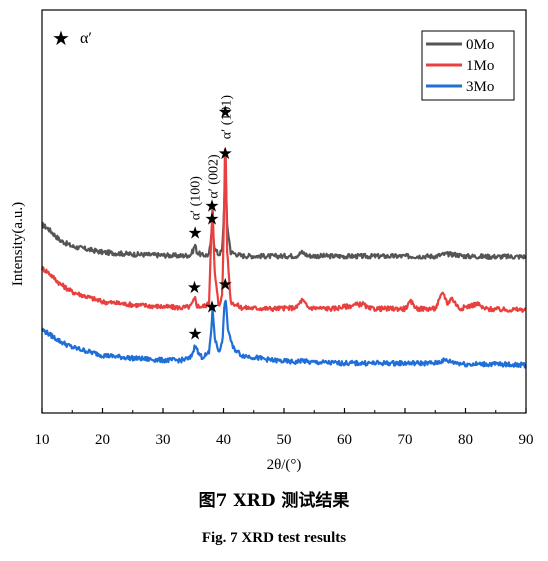  I want to click on peak-label-2: α′ (002), so click(214, 176).